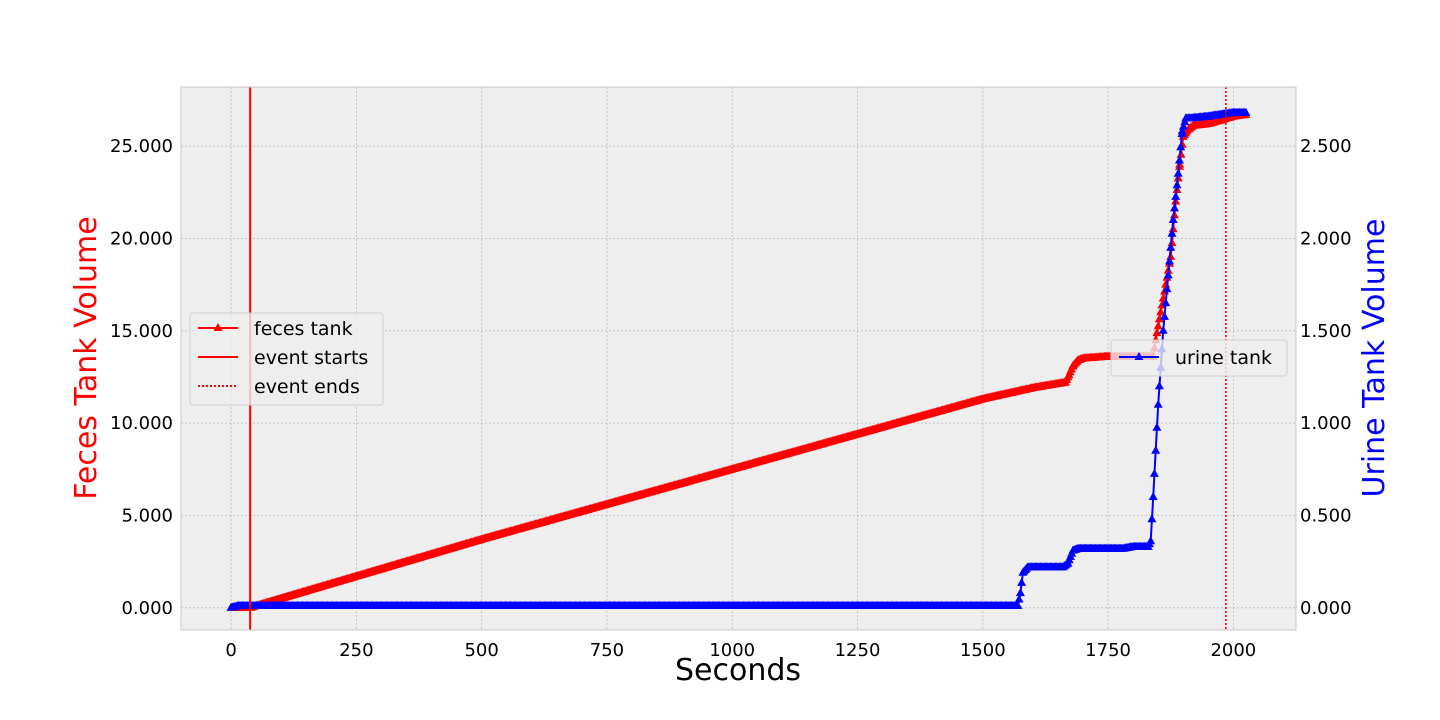 The width and height of the screenshot is (1440, 720). I want to click on x-tick-label: 500, so click(481, 650).